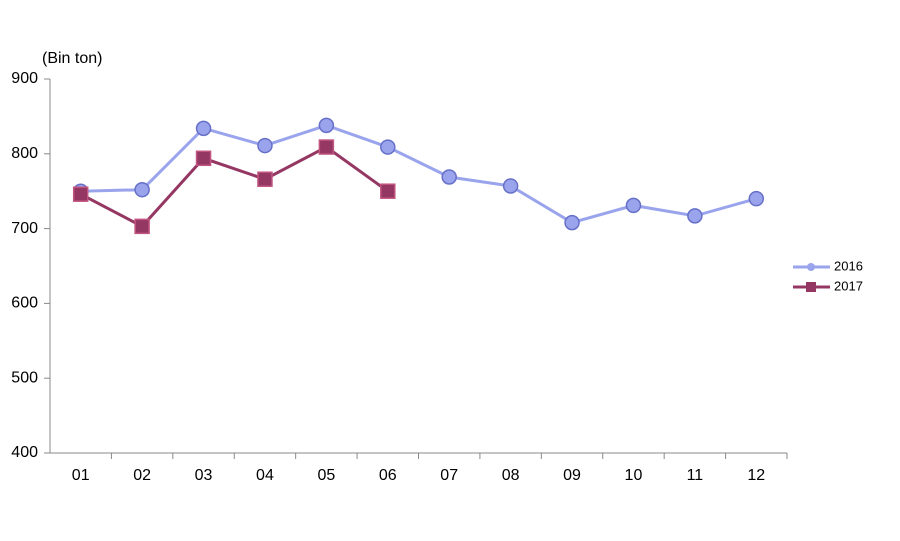  Describe the element at coordinates (81, 475) in the screenshot. I see `x-tick-label: 01` at that location.